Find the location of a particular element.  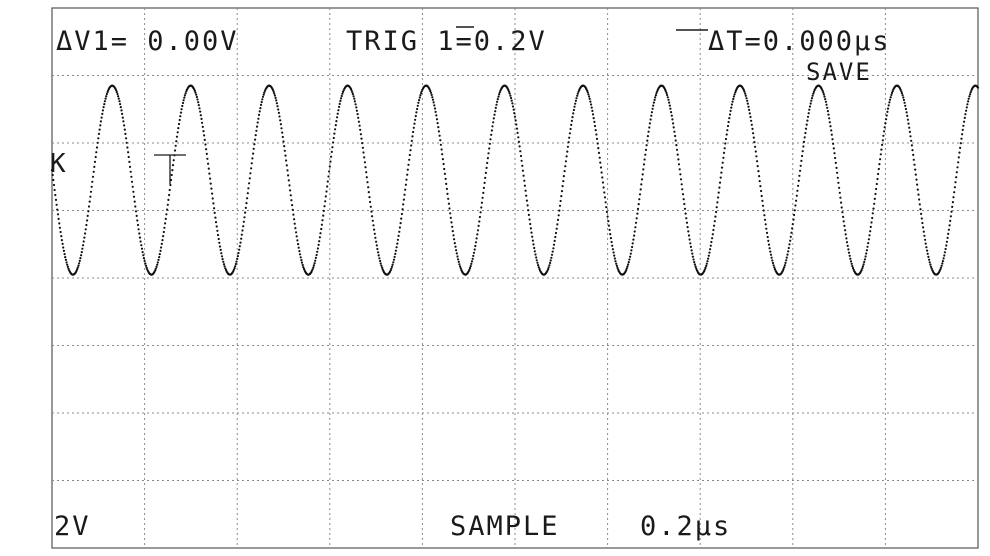

acquisition-mode-readout: SAMPLE is located at coordinates (505, 526).